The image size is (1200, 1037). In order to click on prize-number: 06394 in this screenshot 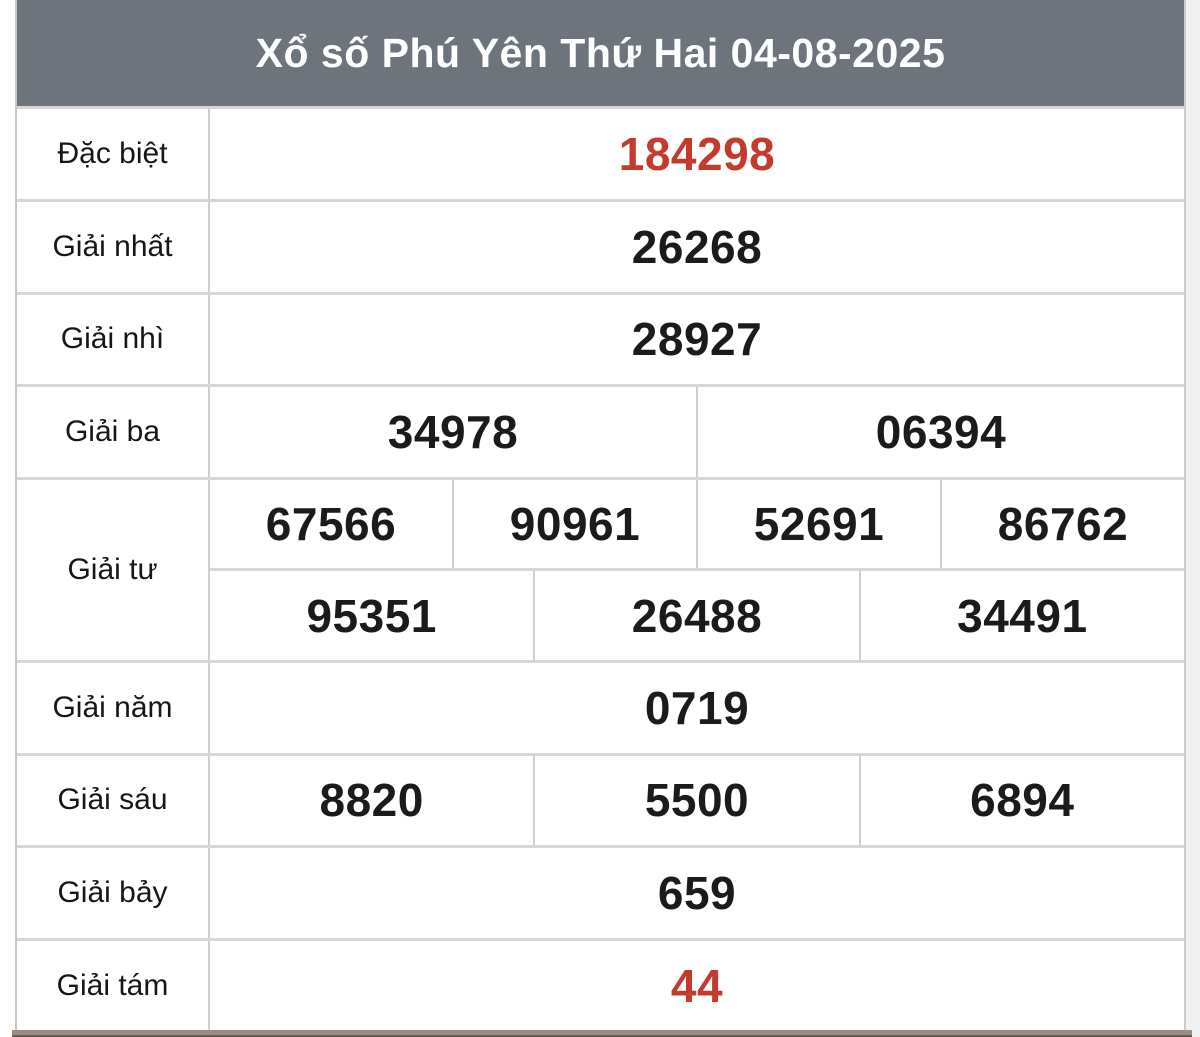, I will do `click(941, 432)`.